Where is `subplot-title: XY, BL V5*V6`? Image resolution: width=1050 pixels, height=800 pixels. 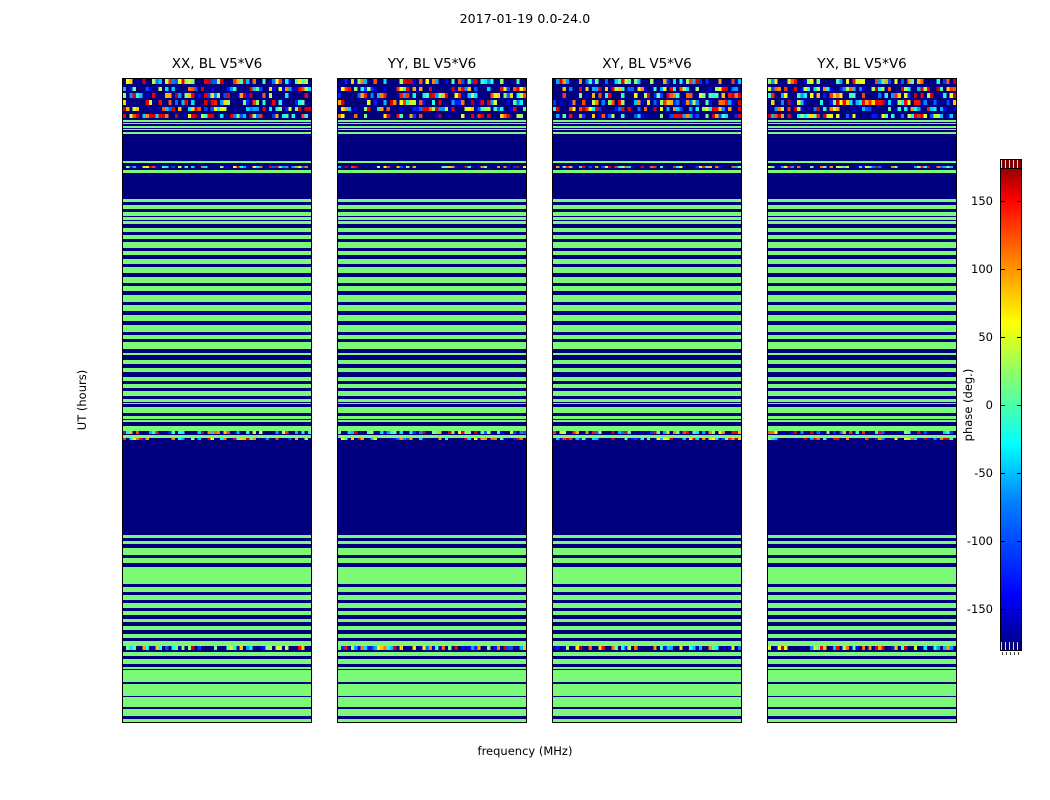
subplot-title: XY, BL V5*V6 is located at coordinates (647, 64).